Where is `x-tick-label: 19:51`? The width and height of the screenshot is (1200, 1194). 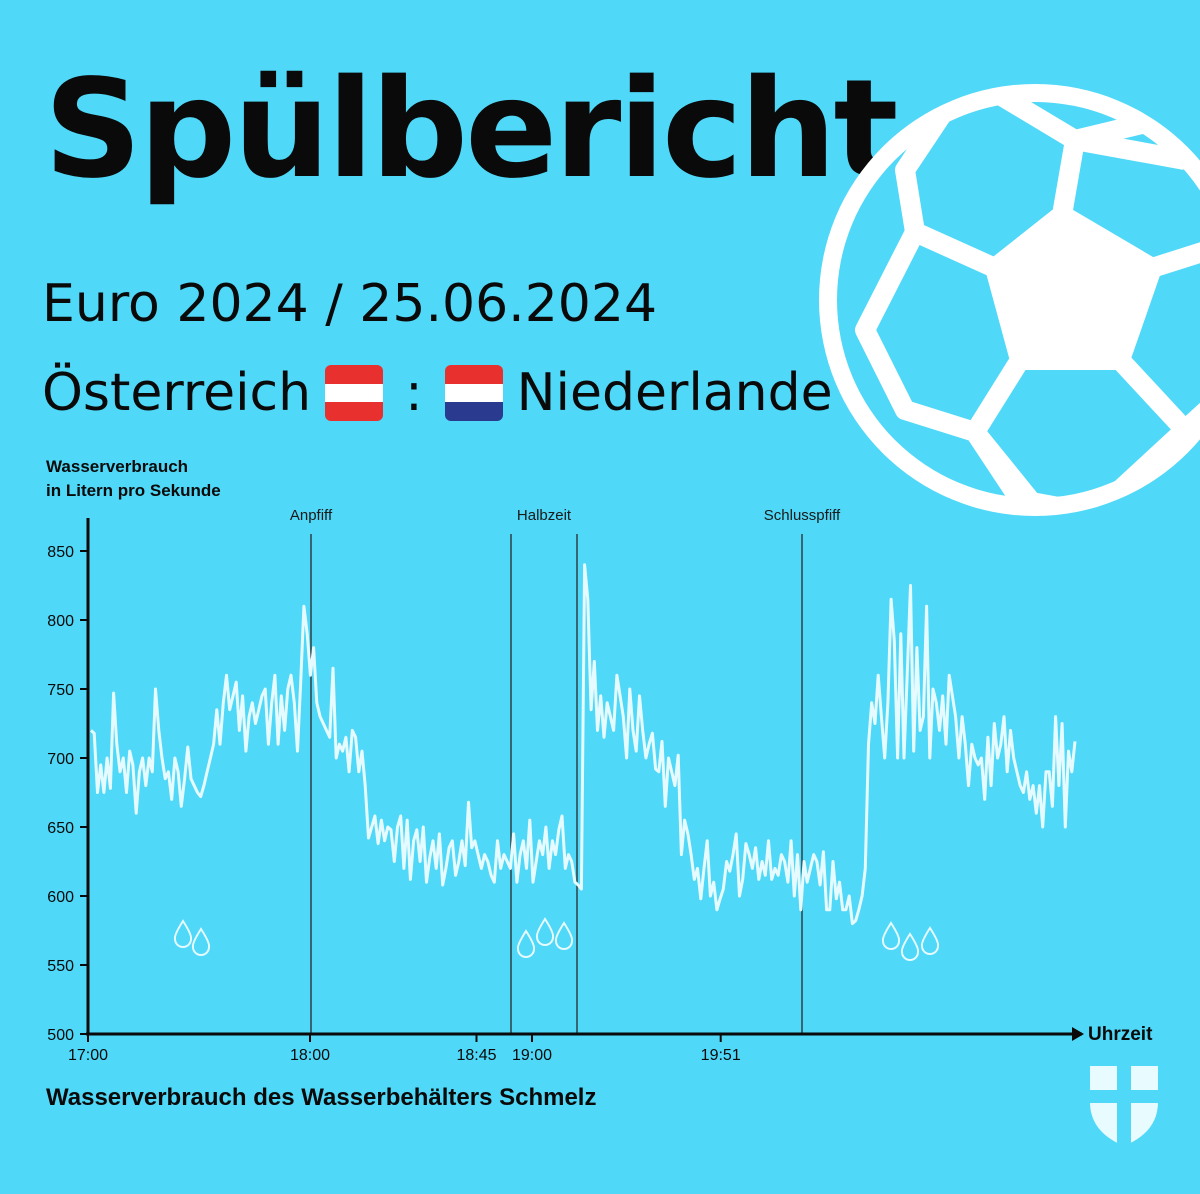
x-tick-label: 19:51 is located at coordinates (721, 1055).